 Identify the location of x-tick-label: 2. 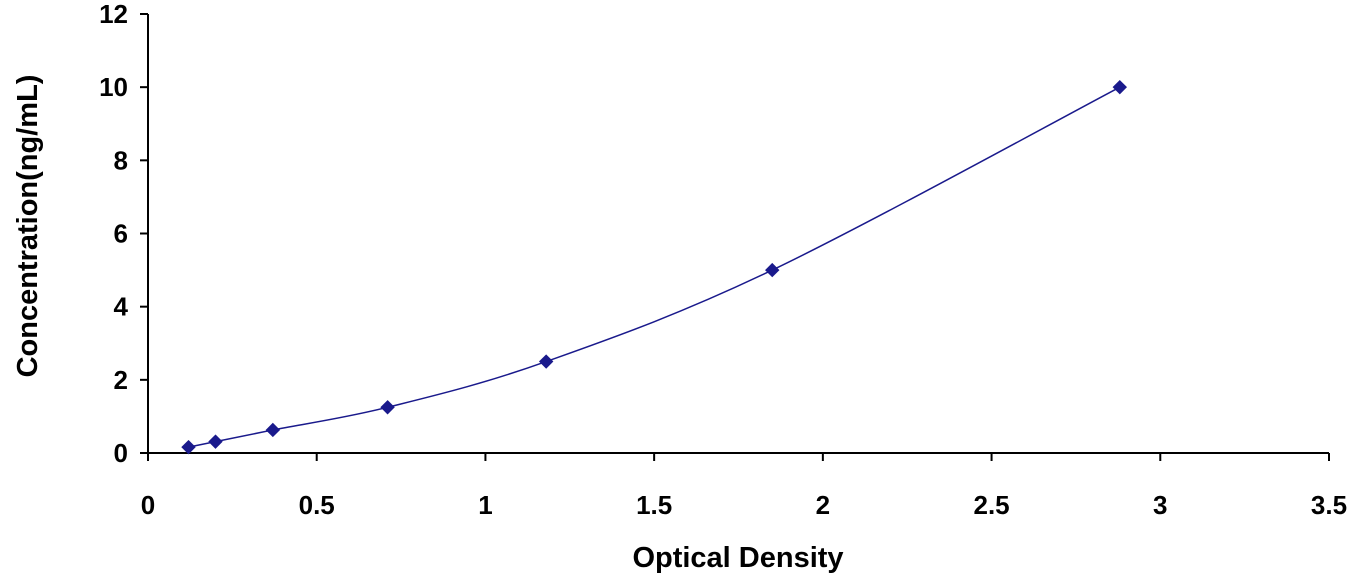
(823, 505).